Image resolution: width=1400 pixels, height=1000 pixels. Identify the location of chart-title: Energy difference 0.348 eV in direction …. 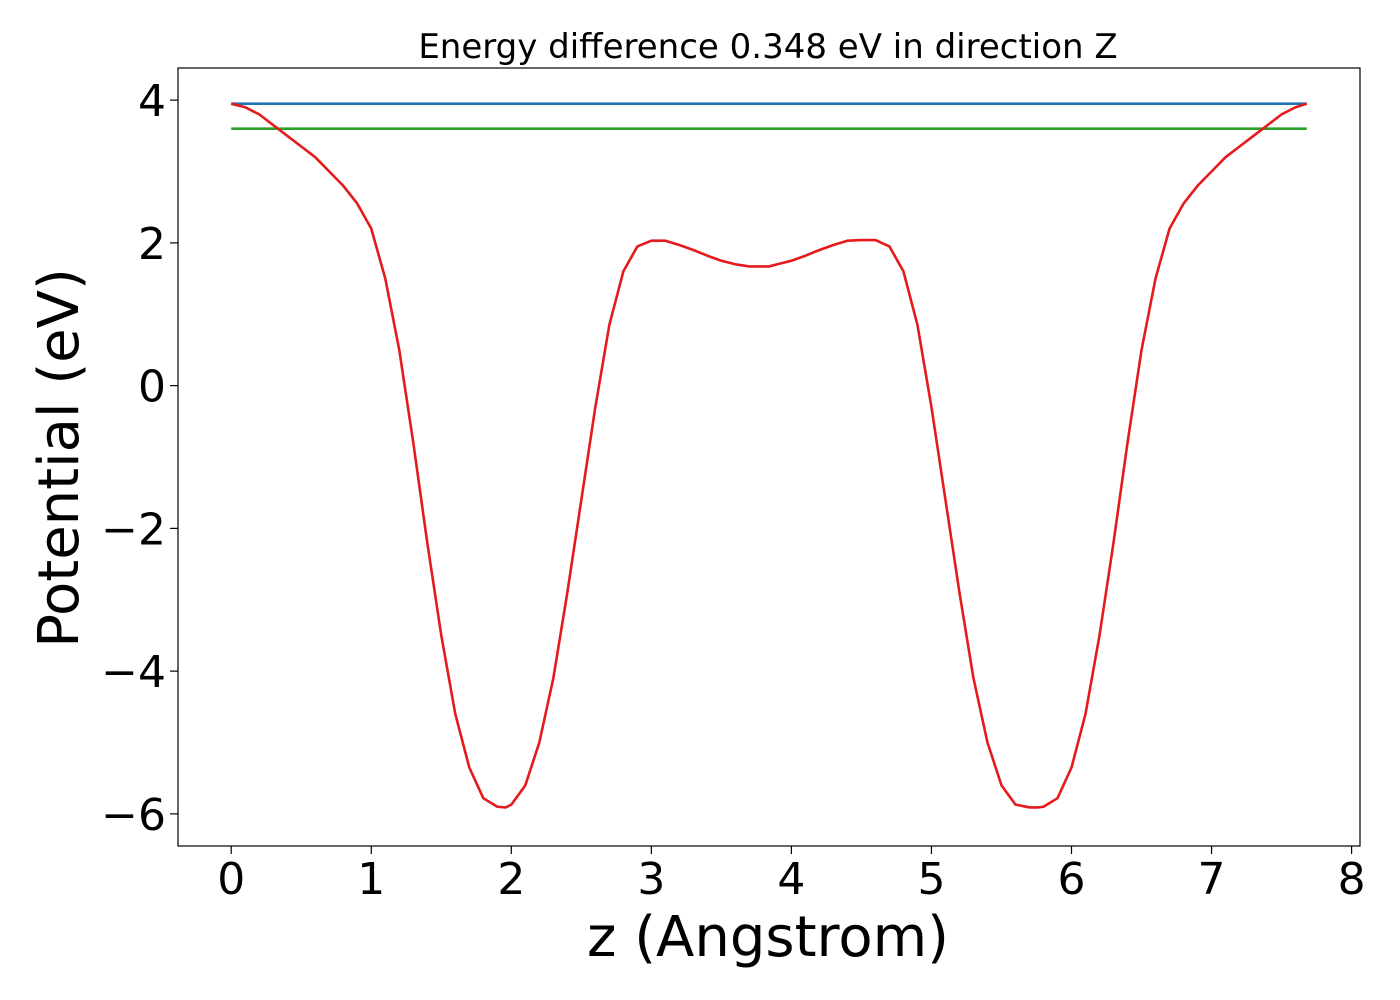
(767, 47).